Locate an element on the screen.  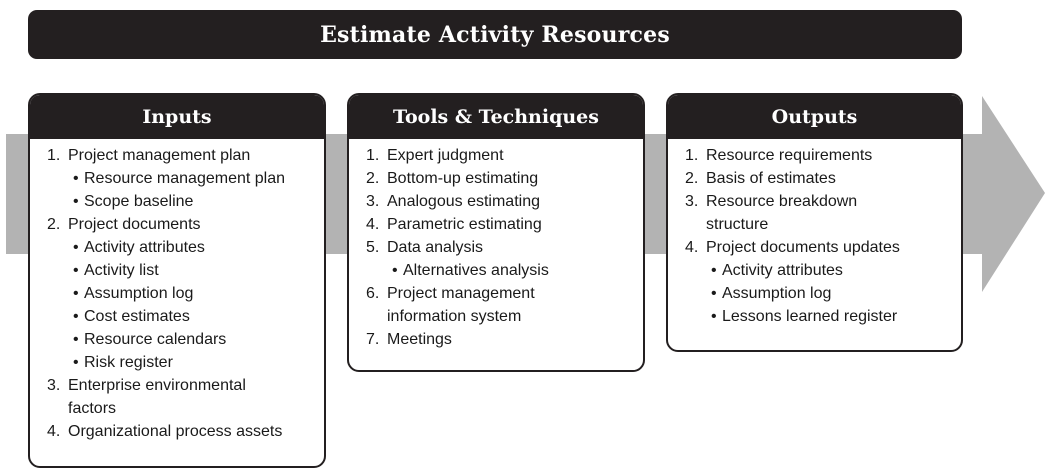
item-text: Expert judgment is located at coordinates (445, 155).